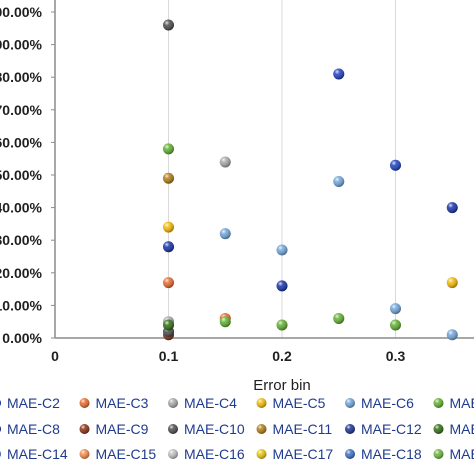  Describe the element at coordinates (37, 454) in the screenshot. I see `legend-label: MAE-C14` at that location.